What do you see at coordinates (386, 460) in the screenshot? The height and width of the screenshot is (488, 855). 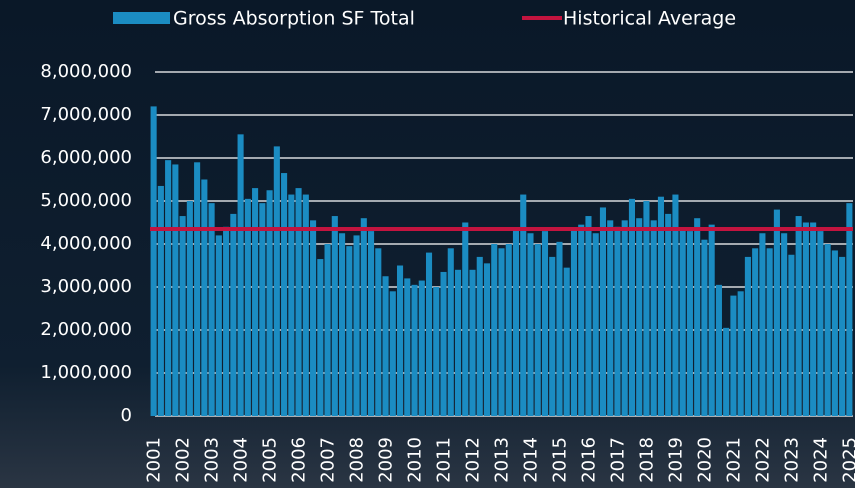 I see `x-tick-label: 2009` at bounding box center [386, 460].